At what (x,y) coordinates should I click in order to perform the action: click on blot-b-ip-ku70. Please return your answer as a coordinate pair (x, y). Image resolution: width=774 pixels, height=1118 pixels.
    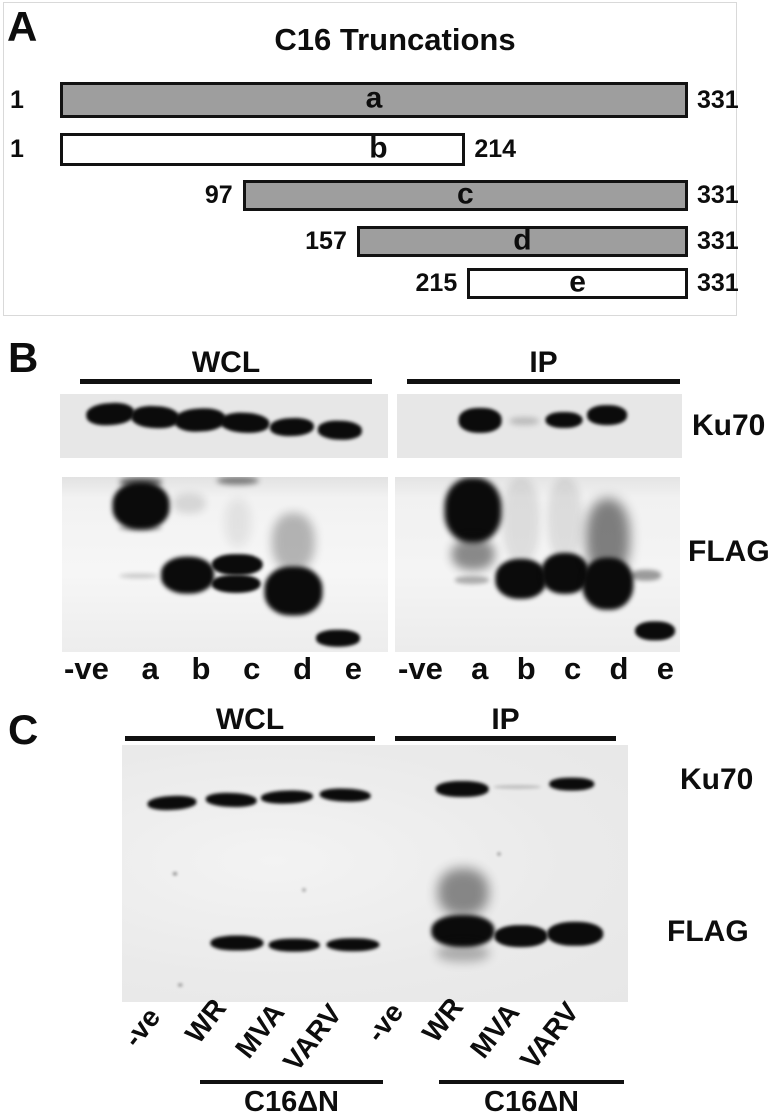
    Looking at the image, I should click on (539, 426).